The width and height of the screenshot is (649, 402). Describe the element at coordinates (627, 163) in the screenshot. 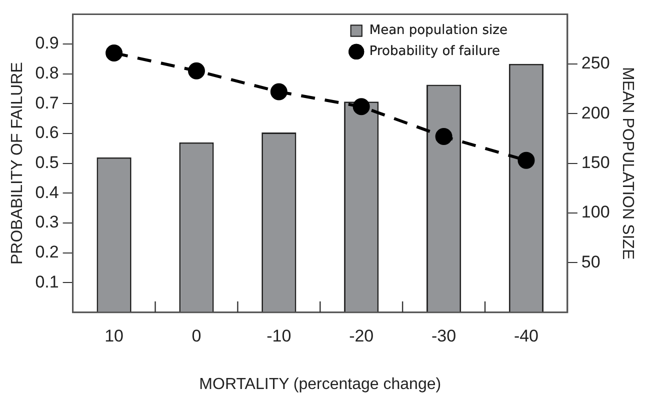

I see `y2-axis-title: MEAN POPULATION SIZE` at that location.